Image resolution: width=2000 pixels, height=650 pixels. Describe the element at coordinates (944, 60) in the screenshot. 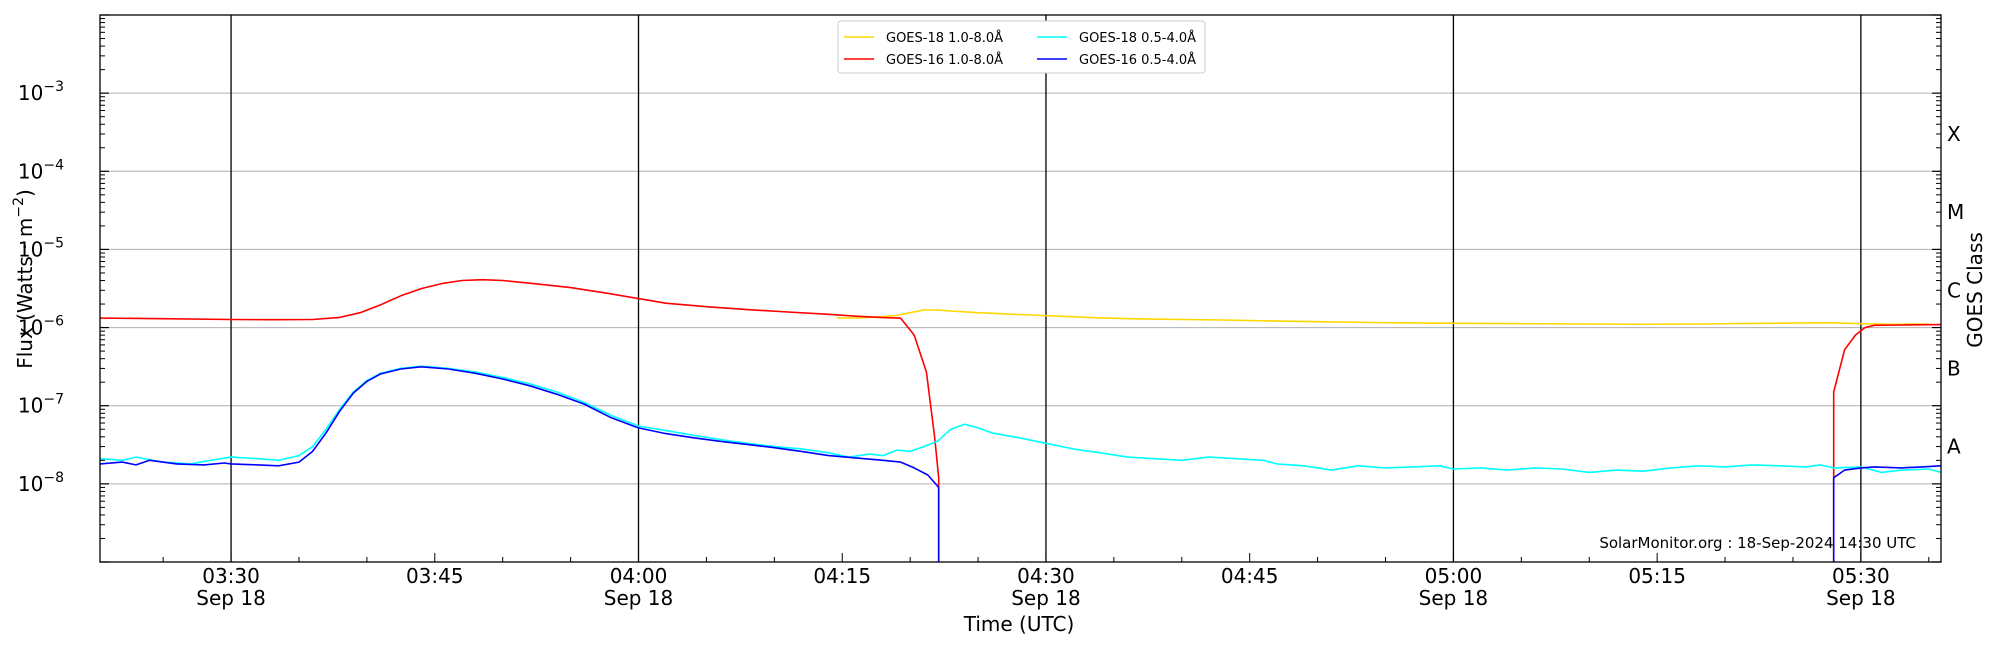

I see `legend-entry: GOES-16 1.0-8.0Å` at that location.